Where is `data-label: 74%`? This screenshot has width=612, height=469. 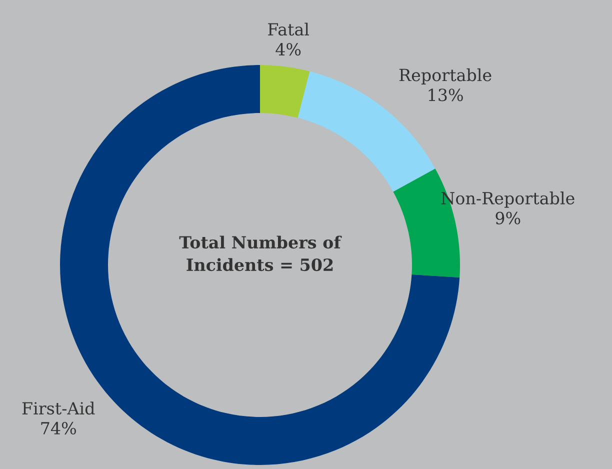
data-label: 74% is located at coordinates (58, 428).